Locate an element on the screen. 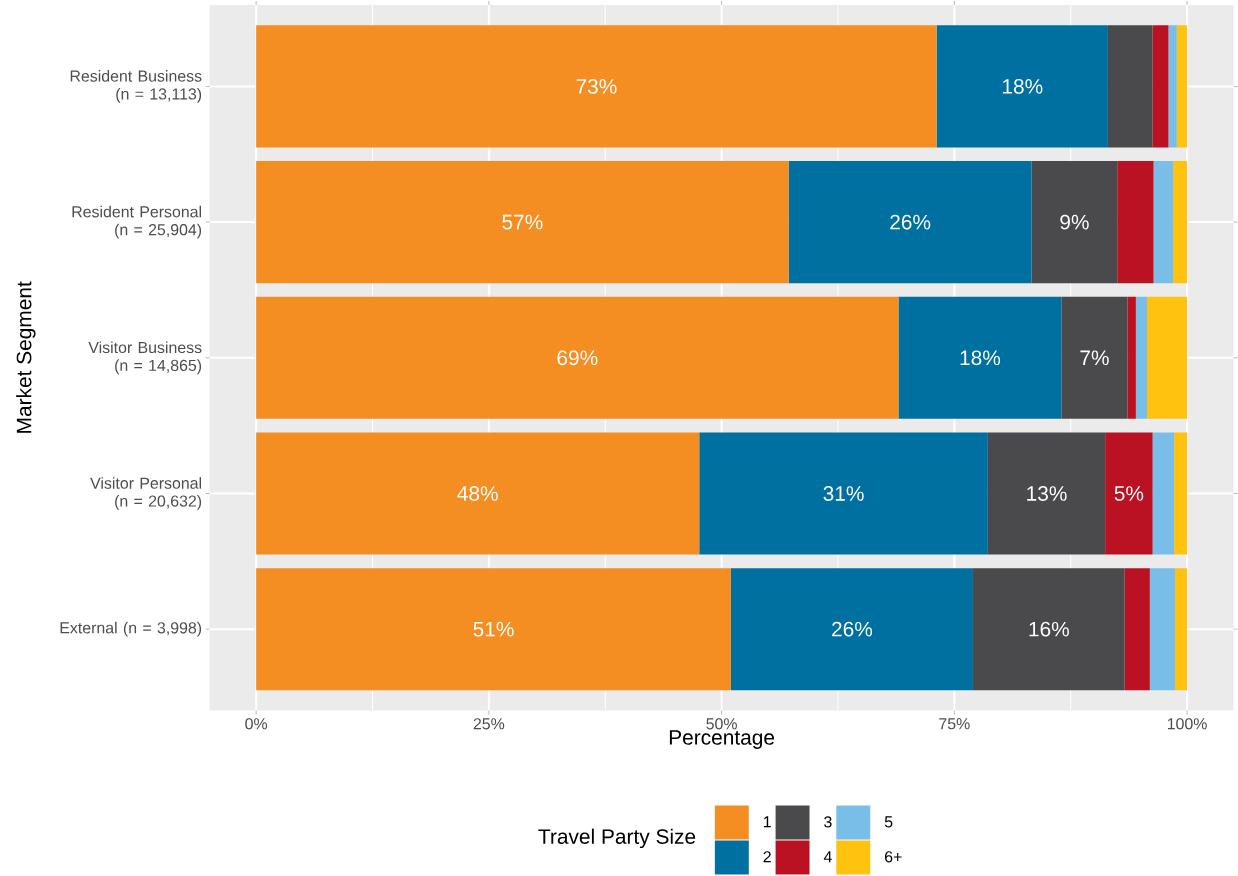  data-label: 69% is located at coordinates (577, 357).